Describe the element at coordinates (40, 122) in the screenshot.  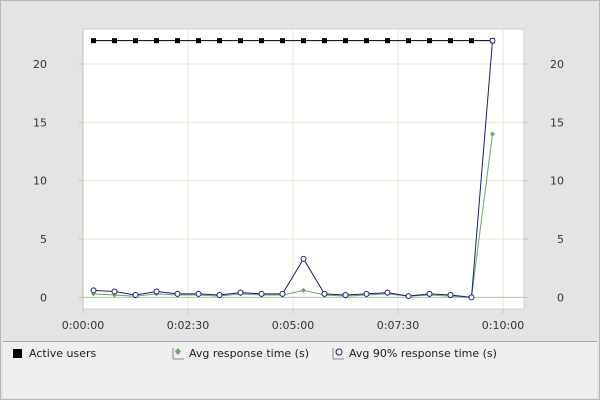
I see `left-axis-tick-label: 15` at that location.